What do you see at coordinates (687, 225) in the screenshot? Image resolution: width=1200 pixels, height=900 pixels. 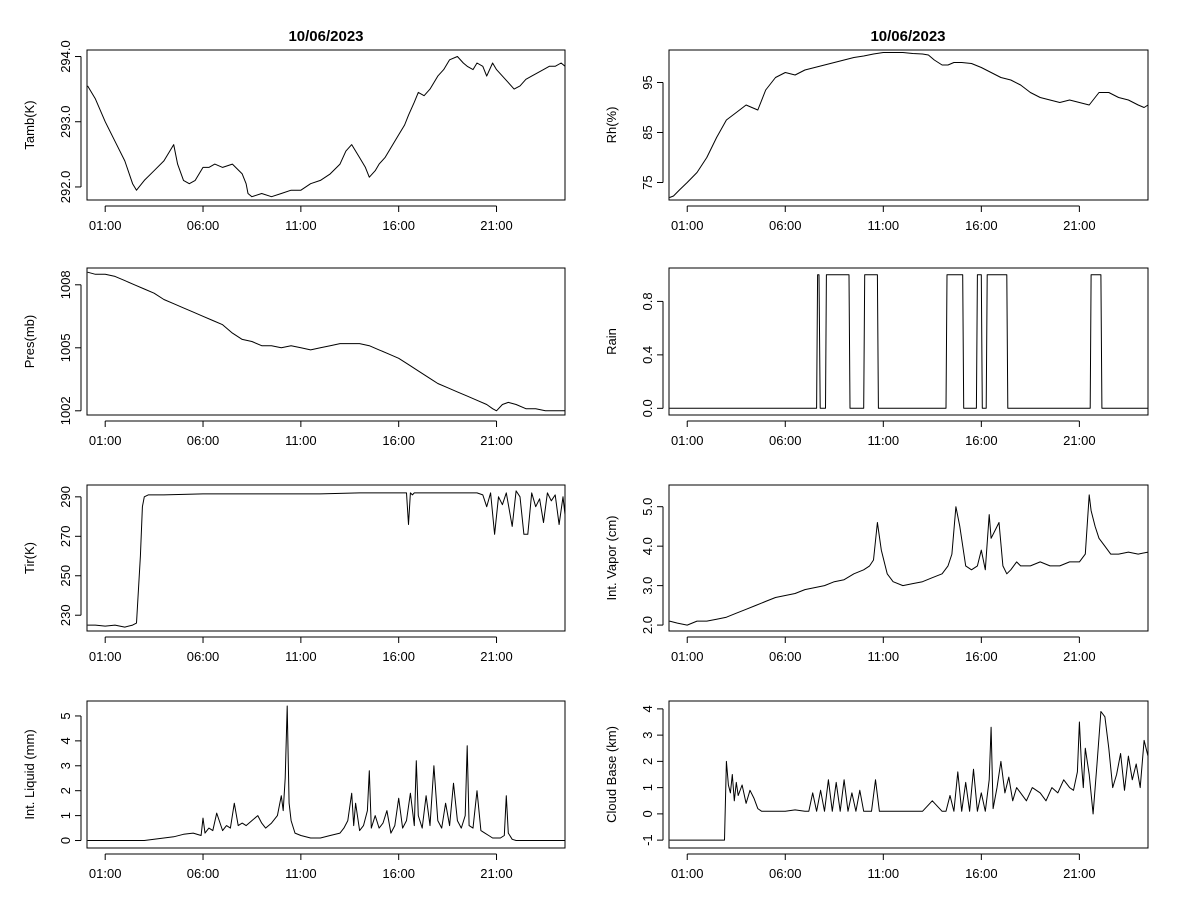 I see `rh-x-tick-label: 01:00` at bounding box center [687, 225].